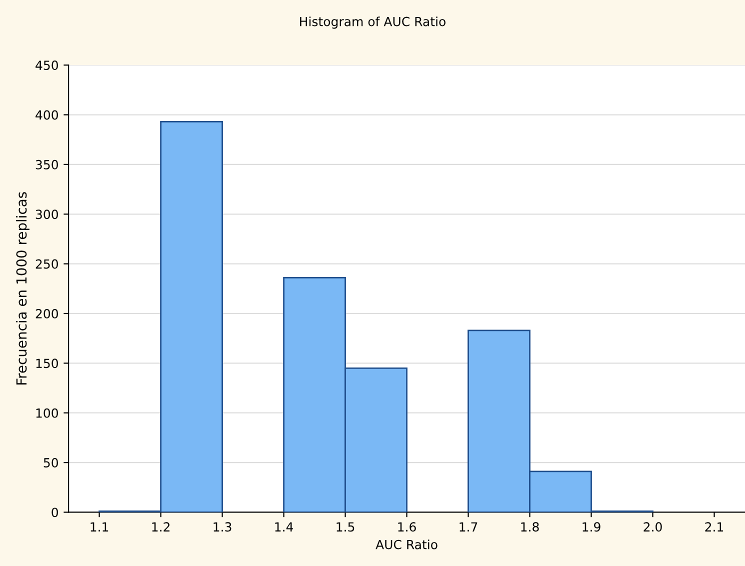 This screenshot has height=566, width=745. What do you see at coordinates (161, 527) in the screenshot?
I see `x-tick-label: 1.2` at bounding box center [161, 527].